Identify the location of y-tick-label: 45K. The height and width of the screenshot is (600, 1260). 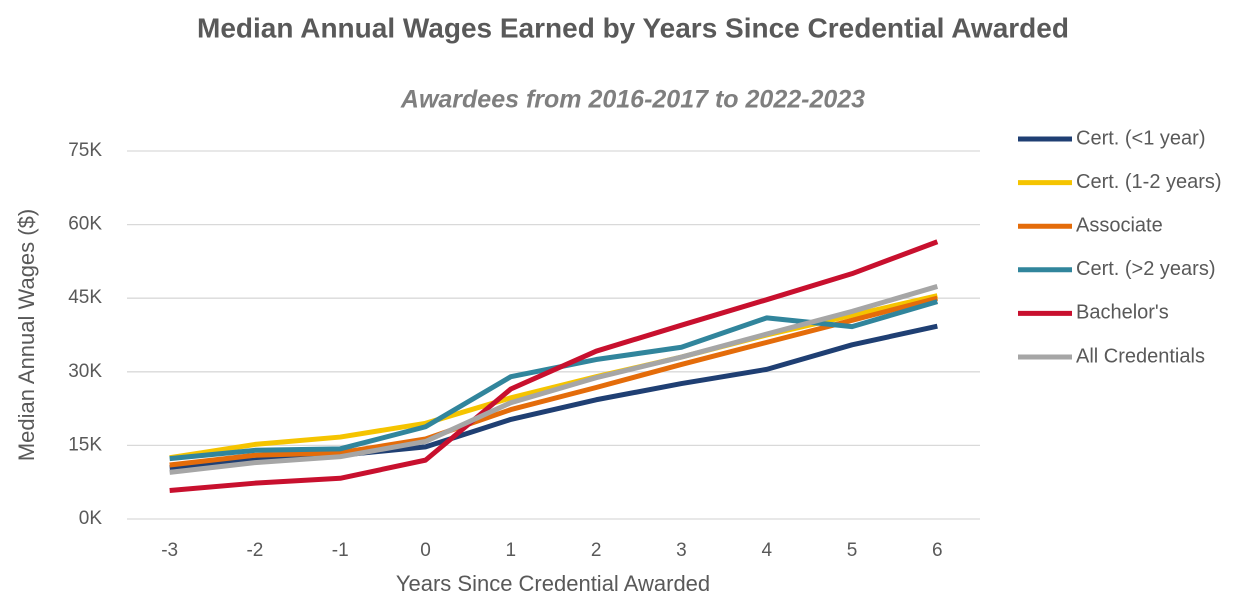
(85, 297).